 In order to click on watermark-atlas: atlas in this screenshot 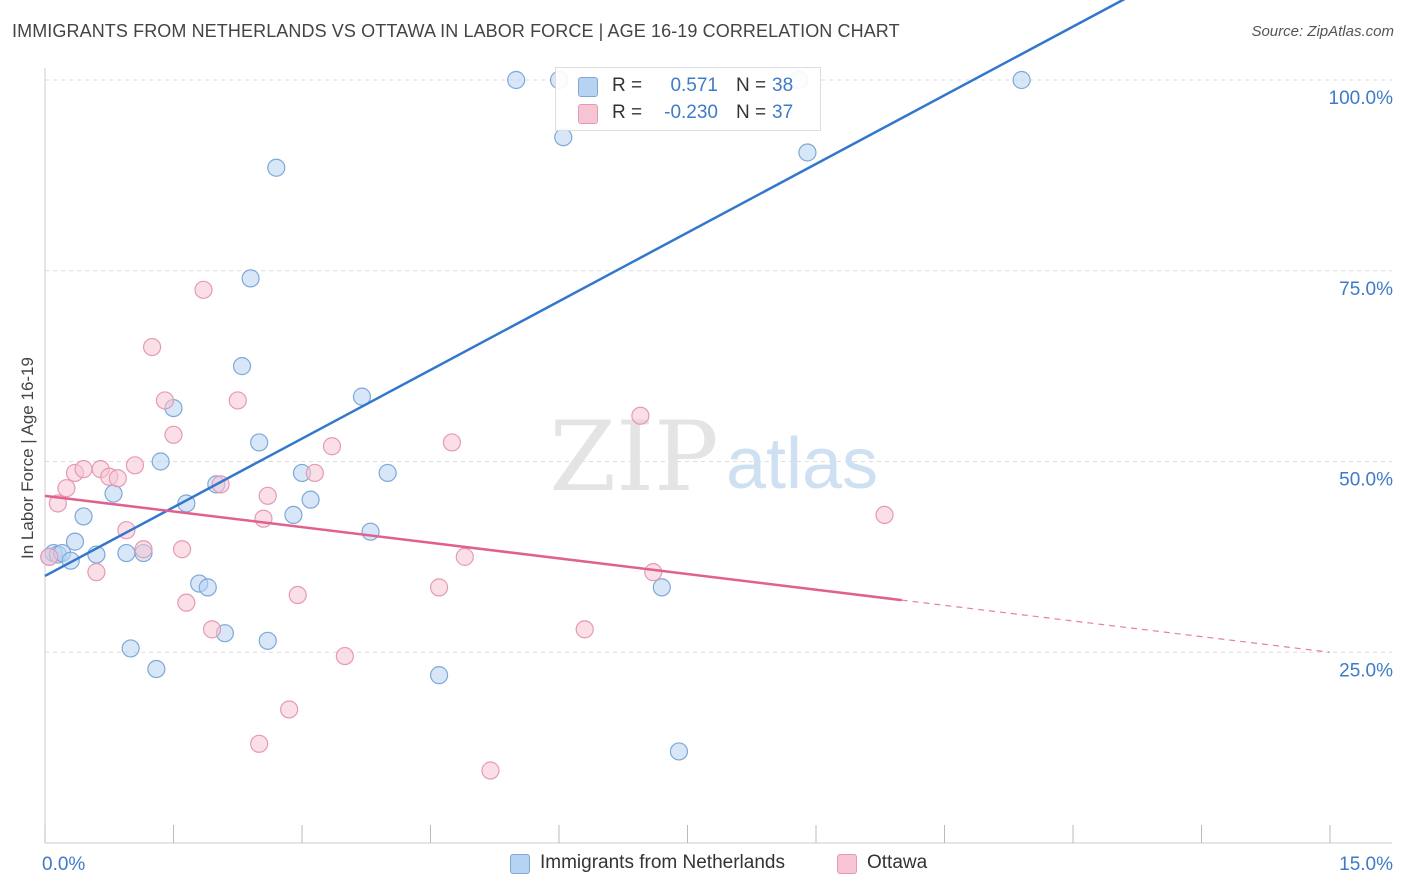, I will do `click(802, 464)`.